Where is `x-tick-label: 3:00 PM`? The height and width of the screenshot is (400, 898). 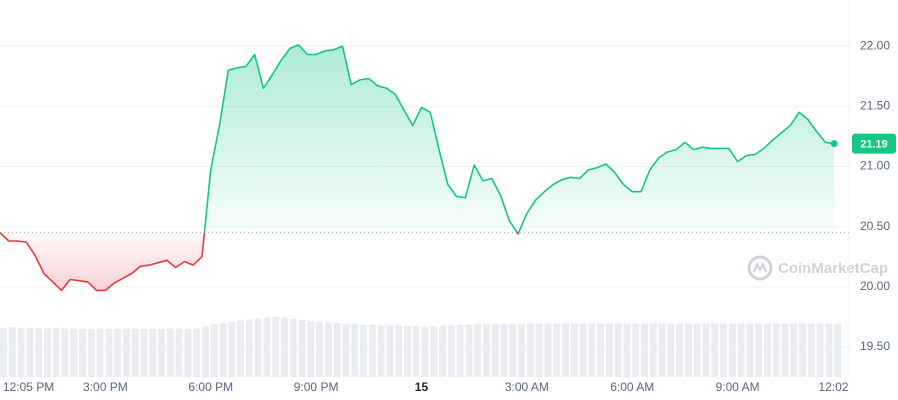
x-tick-label: 3:00 PM is located at coordinates (105, 387).